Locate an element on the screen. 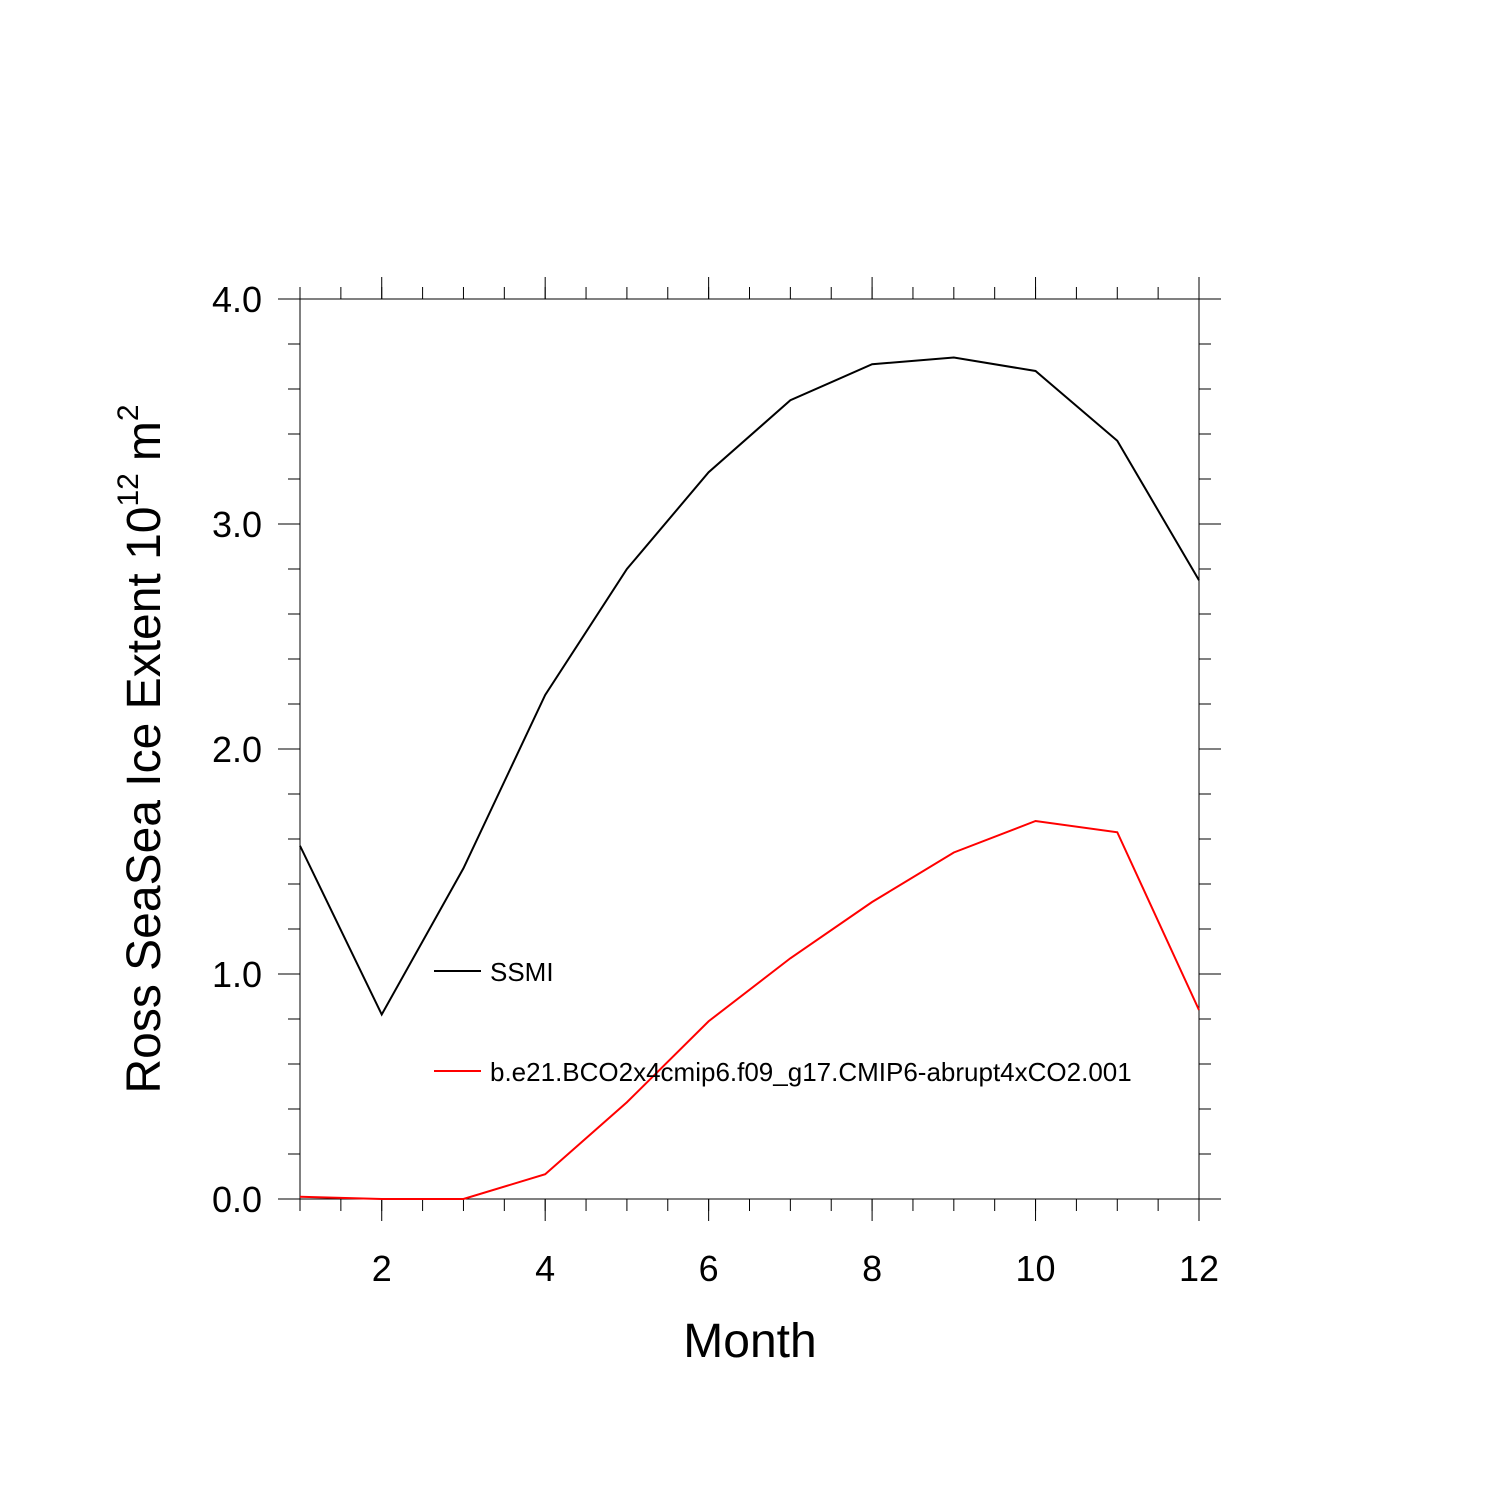  x-tick-label: 10 is located at coordinates (1036, 1268).